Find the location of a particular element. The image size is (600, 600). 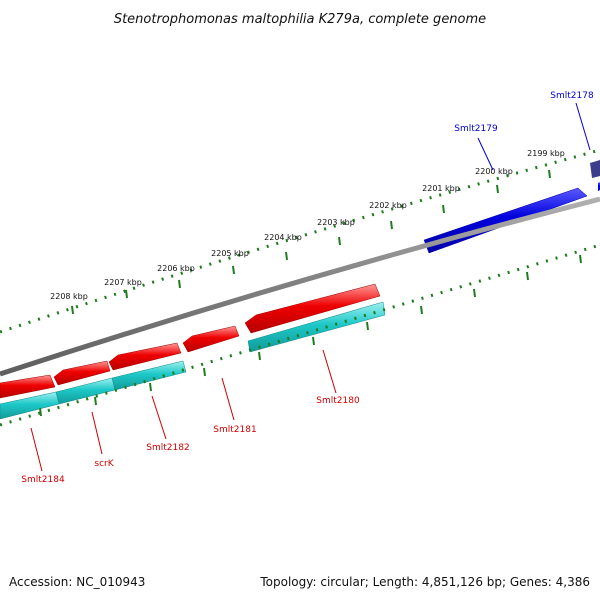

kbp-label: 2202 kbp is located at coordinates (388, 205).